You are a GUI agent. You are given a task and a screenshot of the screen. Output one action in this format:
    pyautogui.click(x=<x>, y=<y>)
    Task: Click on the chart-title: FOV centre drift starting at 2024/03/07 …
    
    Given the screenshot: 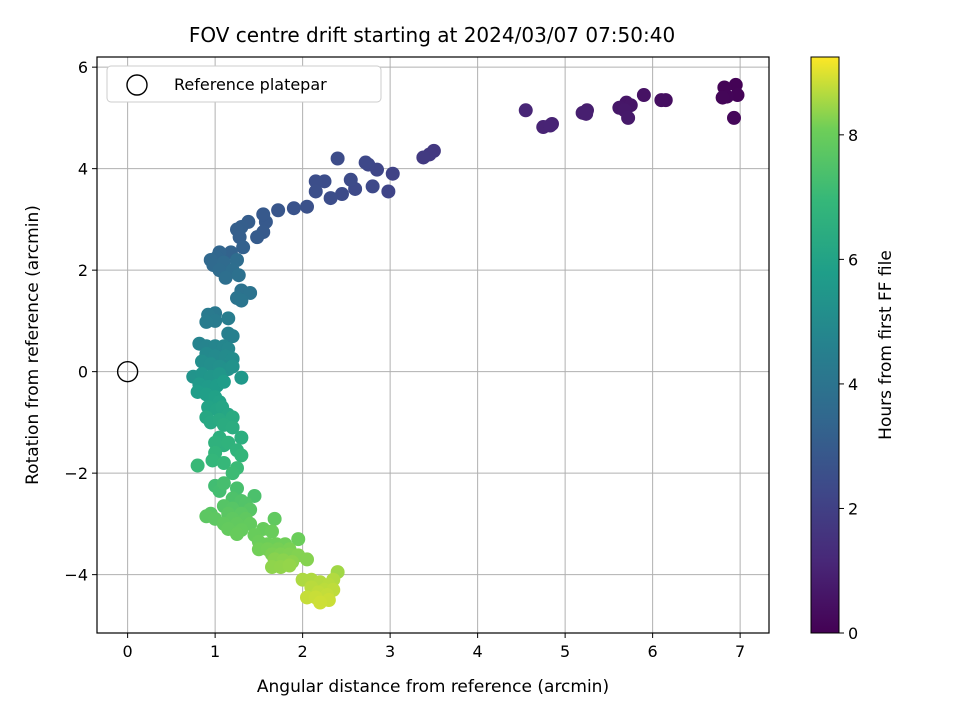 What is the action you would take?
    pyautogui.click(x=432, y=35)
    